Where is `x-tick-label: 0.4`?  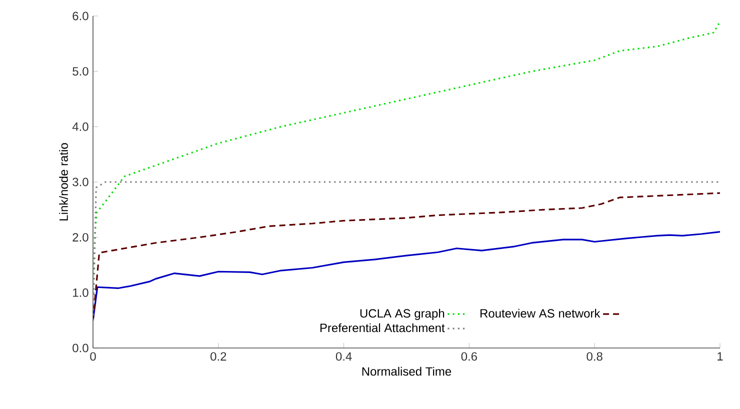 x-tick-label: 0.4 is located at coordinates (344, 356).